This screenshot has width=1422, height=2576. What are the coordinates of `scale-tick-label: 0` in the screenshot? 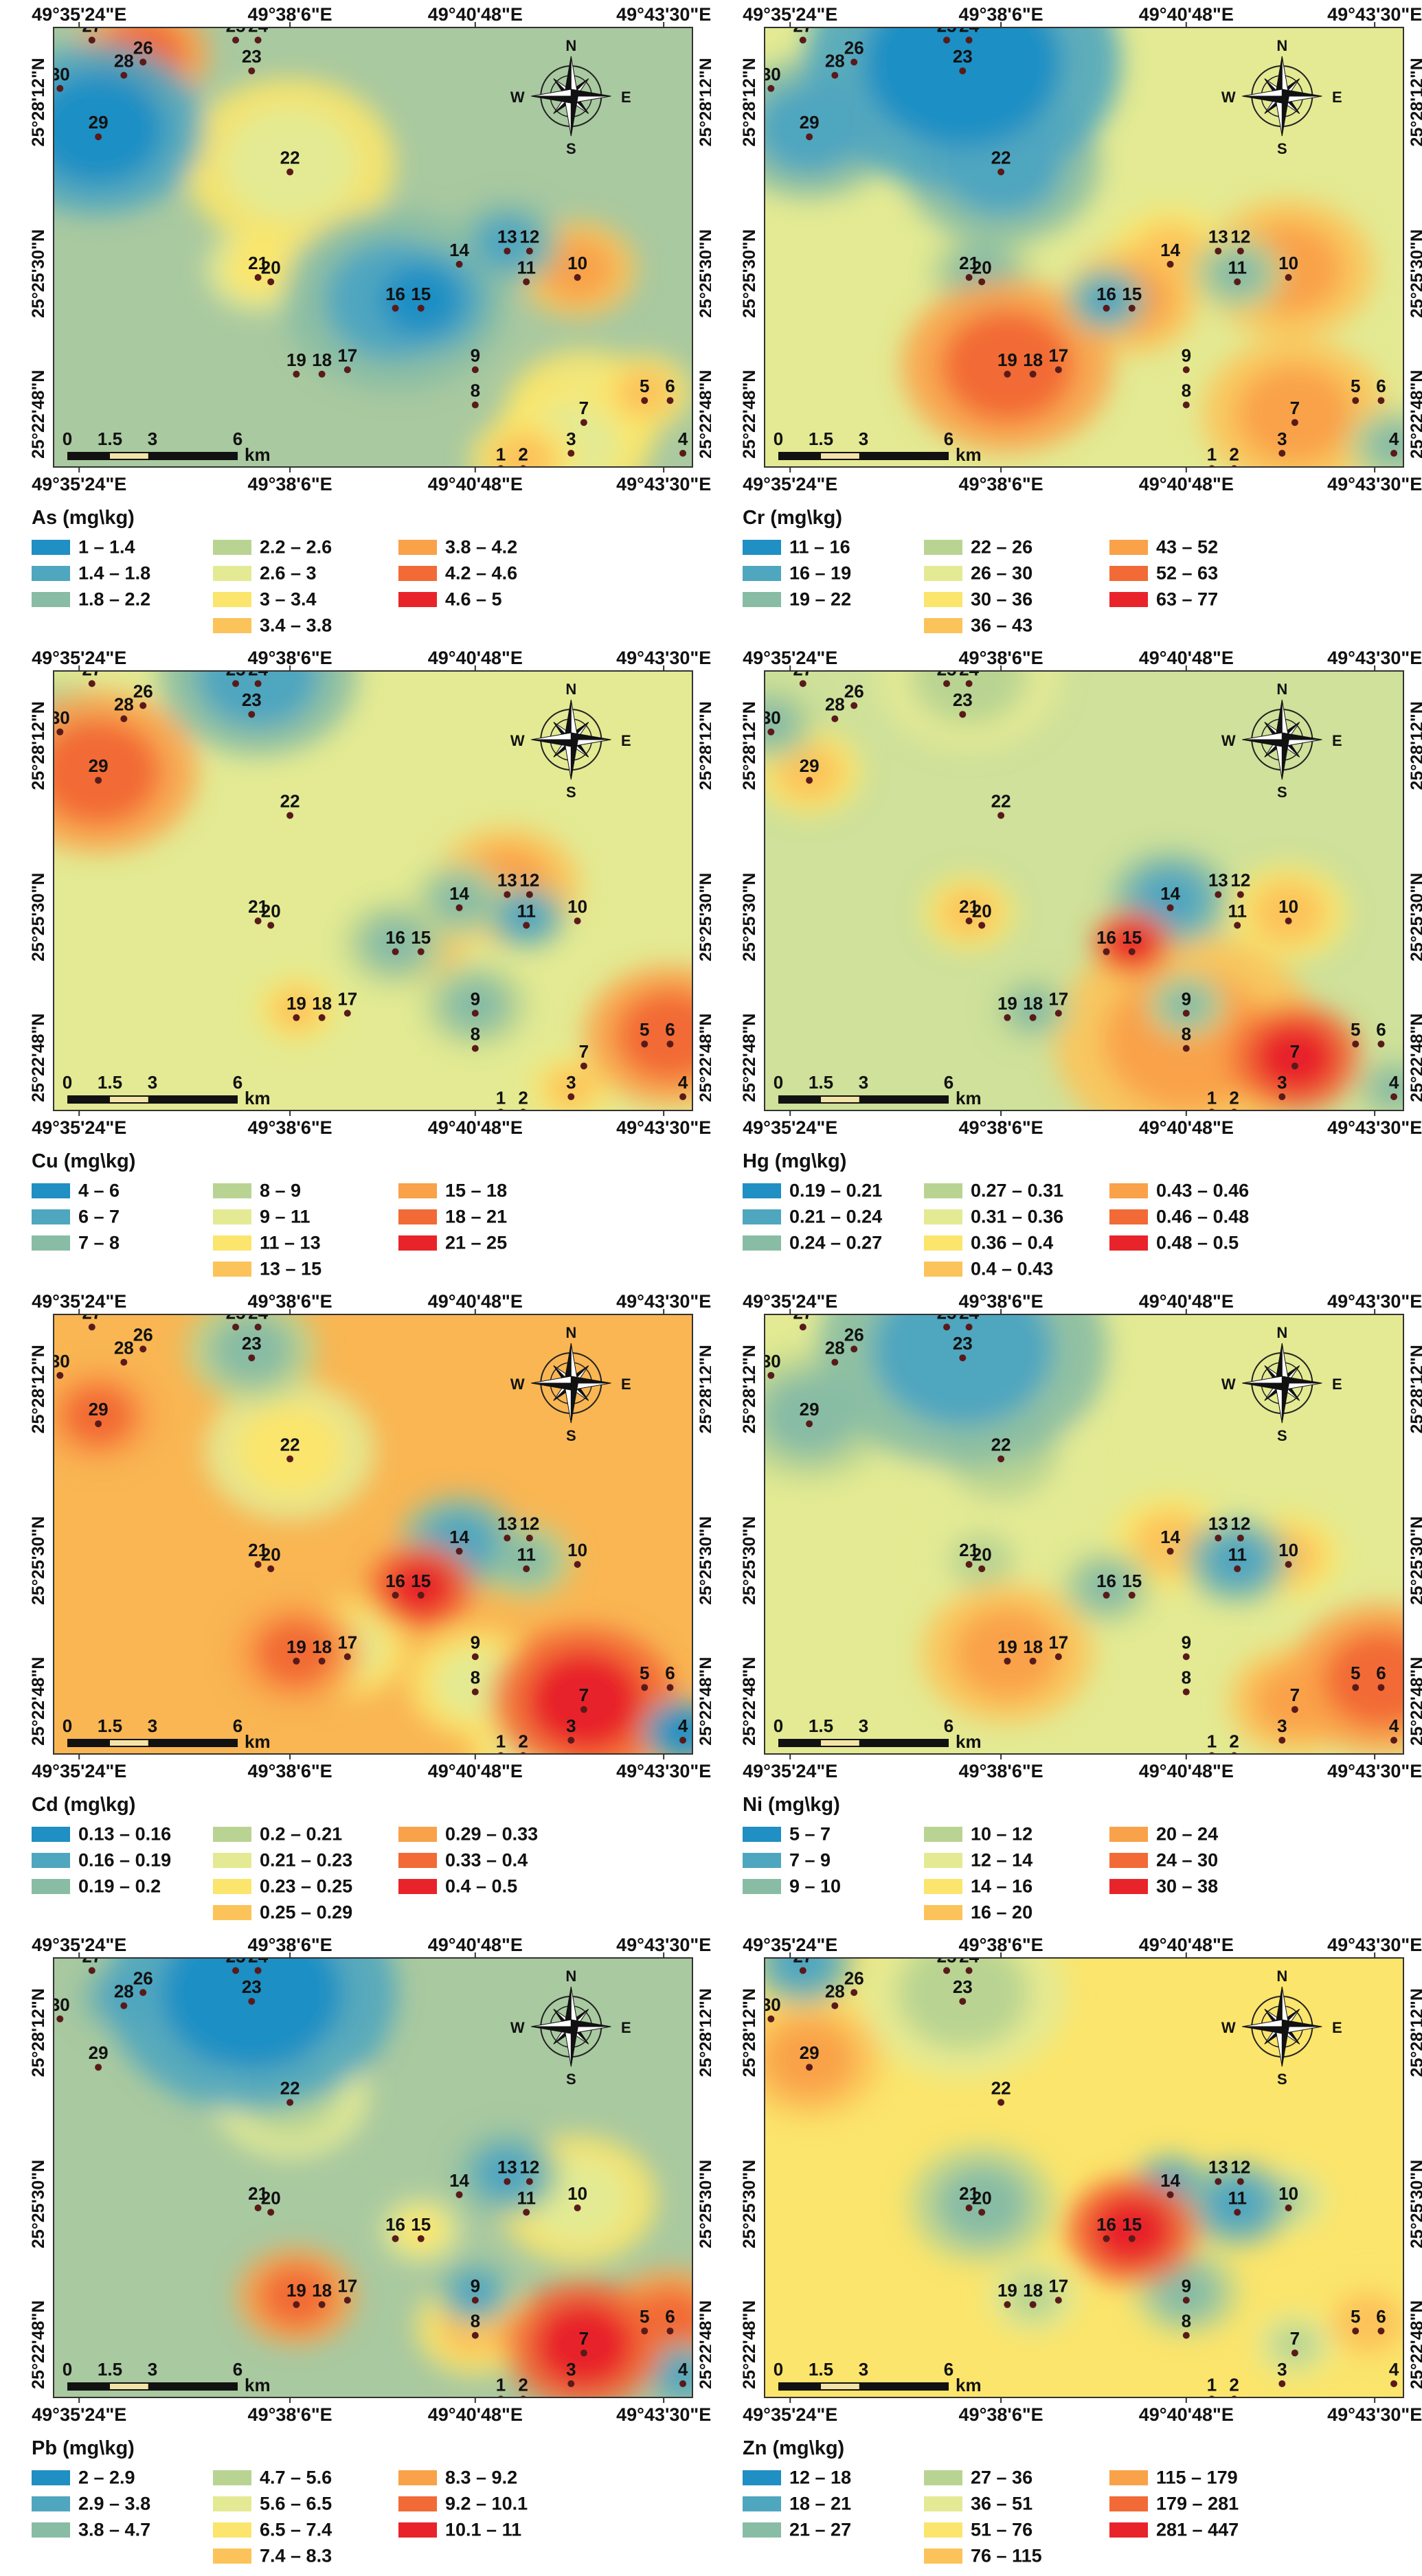 It's located at (67, 1082).